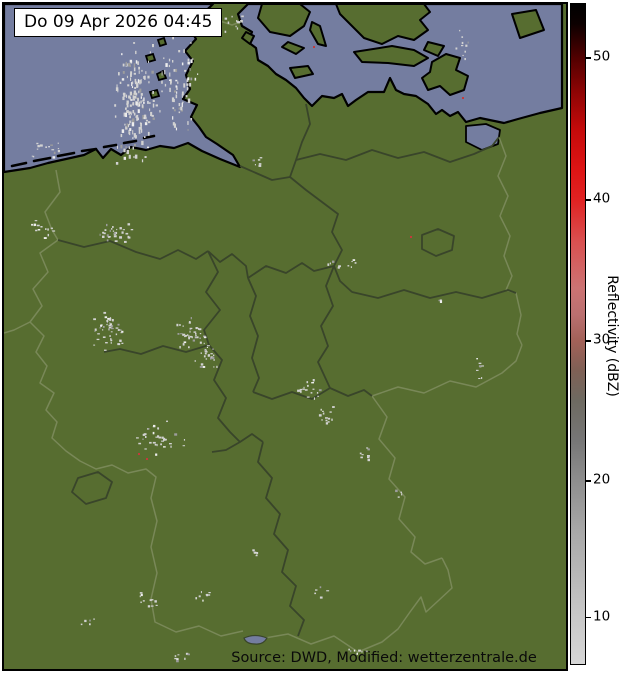 Image resolution: width=626 pixels, height=673 pixels. I want to click on colorbar-tick-mark, so click(588, 341).